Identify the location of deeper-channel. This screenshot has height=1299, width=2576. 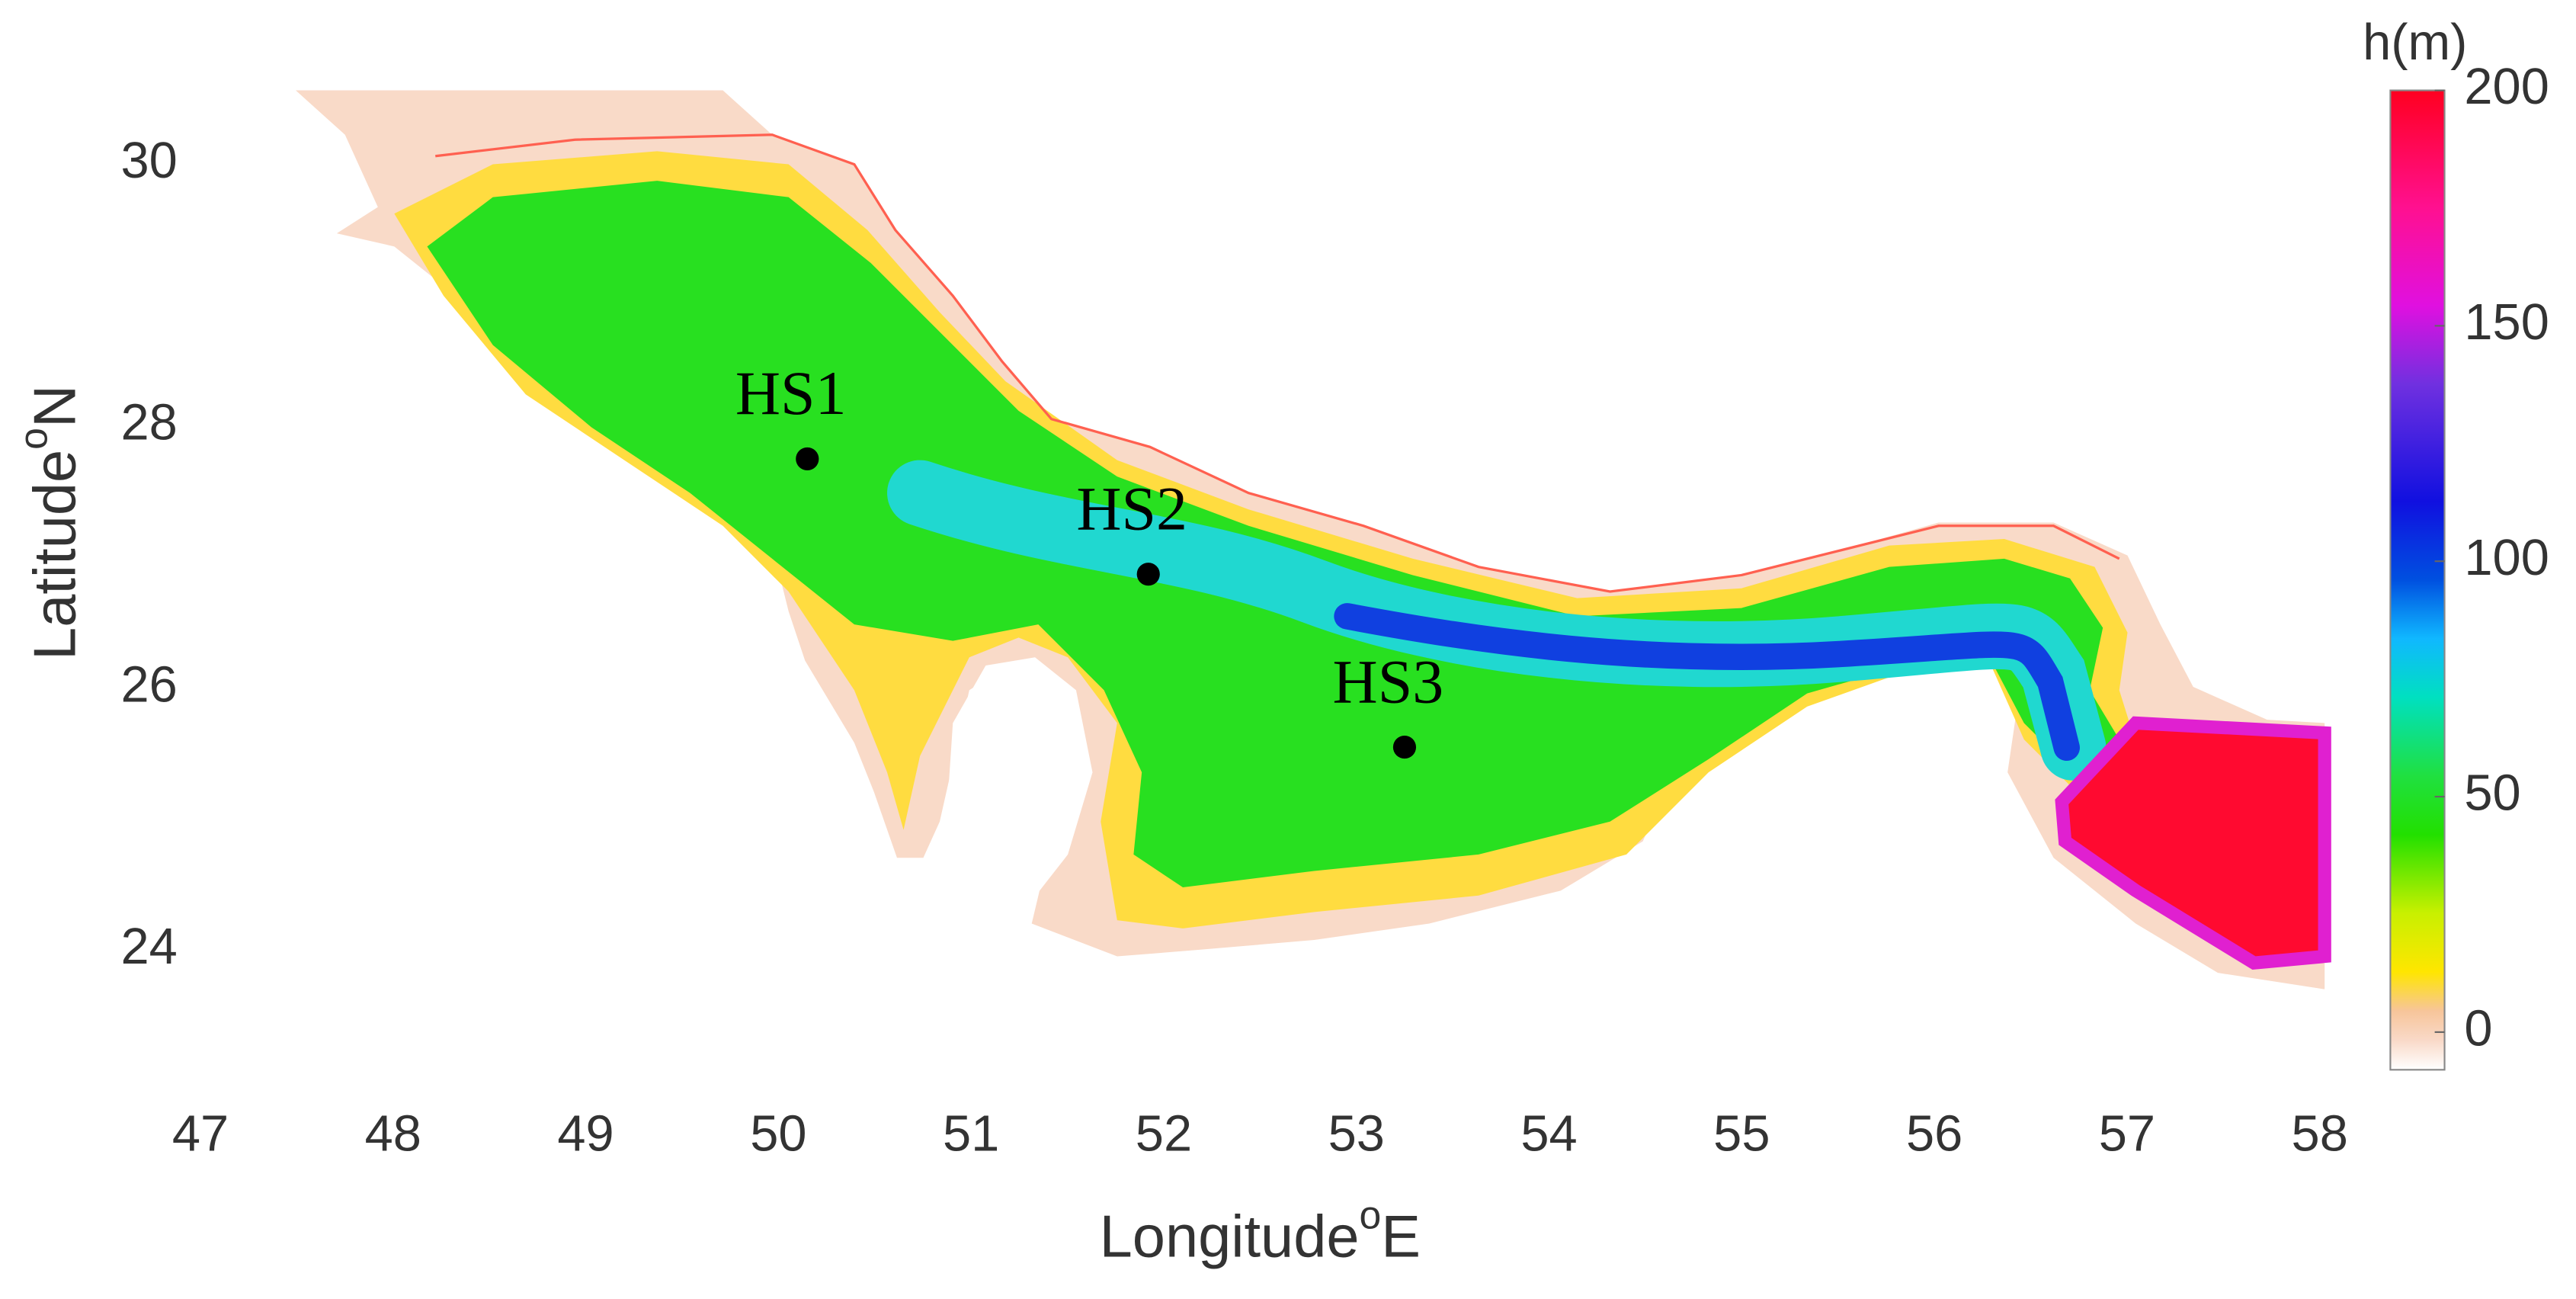
(1707, 682).